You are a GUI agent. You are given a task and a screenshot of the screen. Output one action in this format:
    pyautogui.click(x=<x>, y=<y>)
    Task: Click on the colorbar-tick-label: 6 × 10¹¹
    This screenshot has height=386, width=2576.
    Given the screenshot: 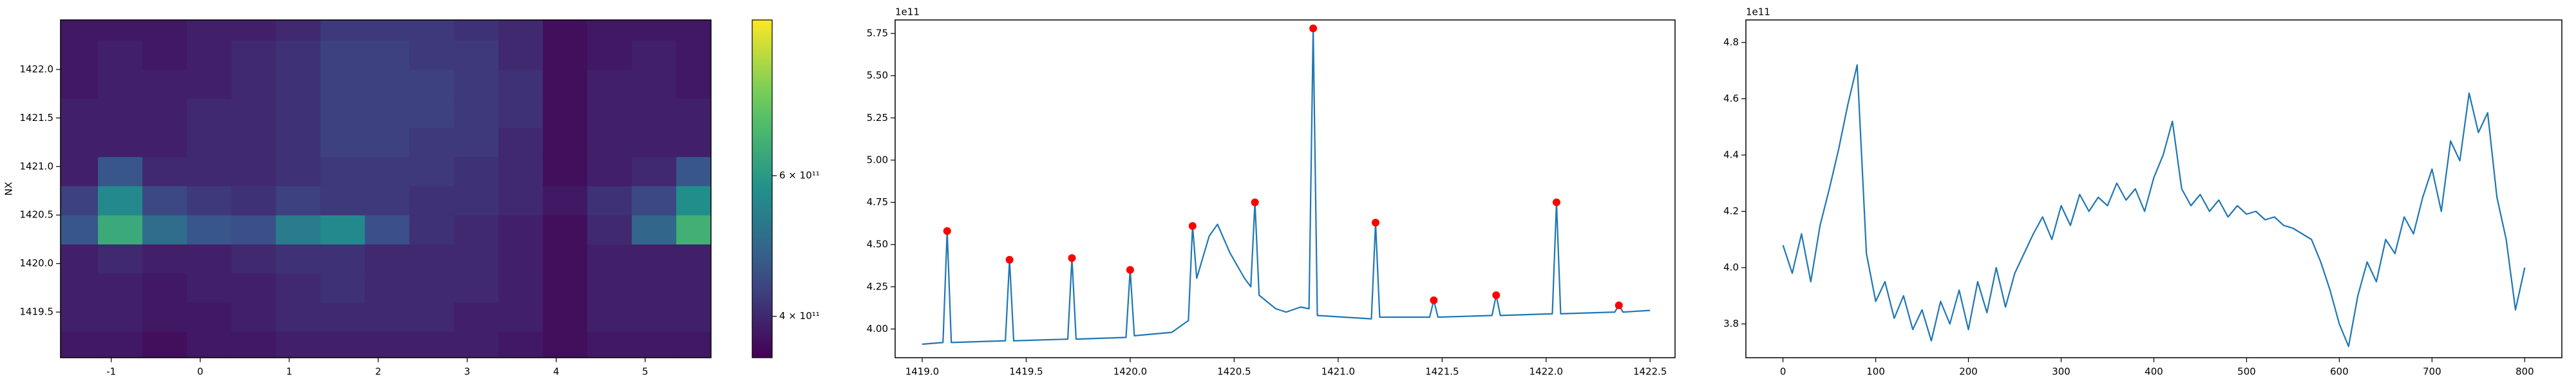 What is the action you would take?
    pyautogui.click(x=799, y=175)
    